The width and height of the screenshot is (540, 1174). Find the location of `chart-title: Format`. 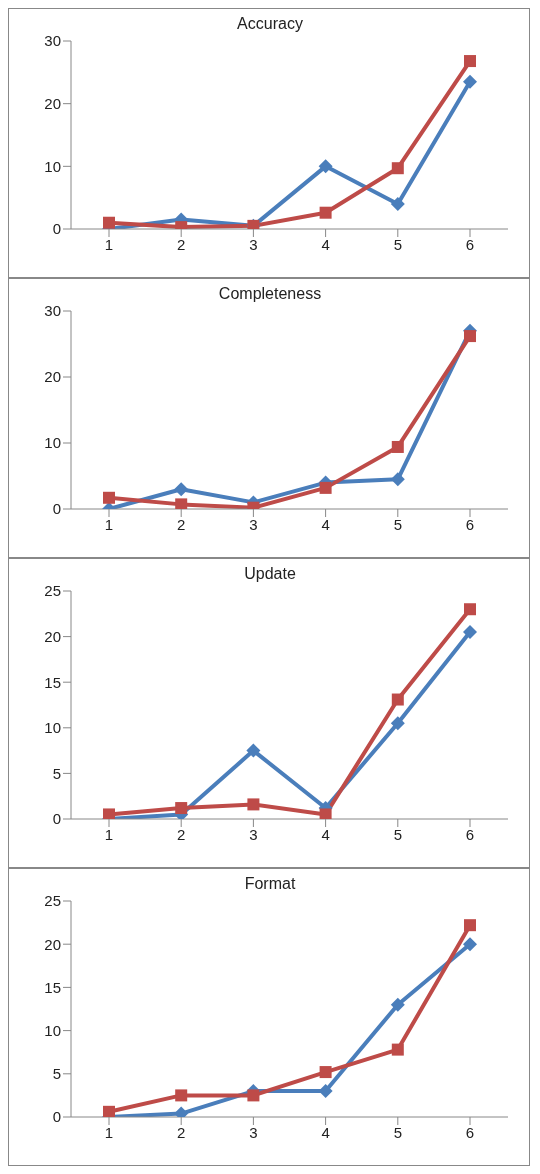

chart-title: Format is located at coordinates (270, 884).